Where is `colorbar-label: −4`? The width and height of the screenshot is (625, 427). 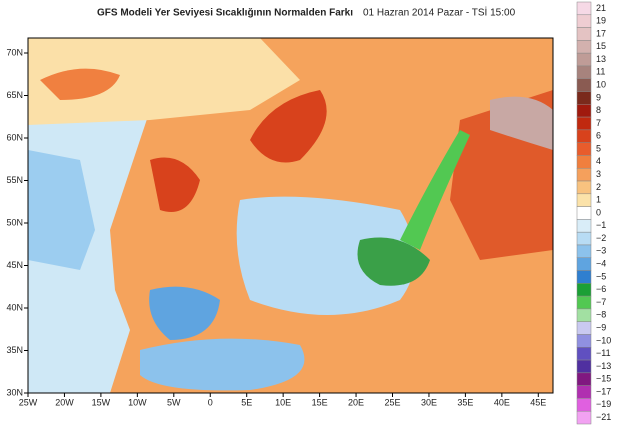 colorbar-label: −4 is located at coordinates (601, 264).